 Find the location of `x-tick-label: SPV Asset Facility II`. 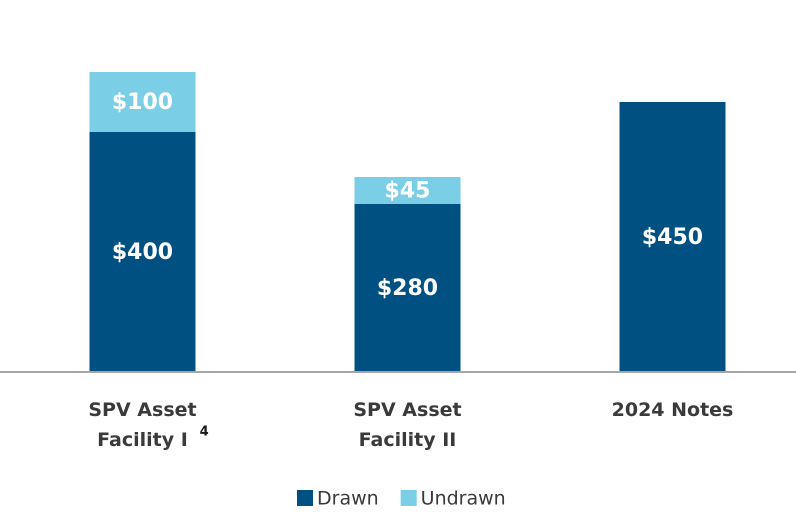

x-tick-label: SPV Asset Facility II is located at coordinates (407, 425).